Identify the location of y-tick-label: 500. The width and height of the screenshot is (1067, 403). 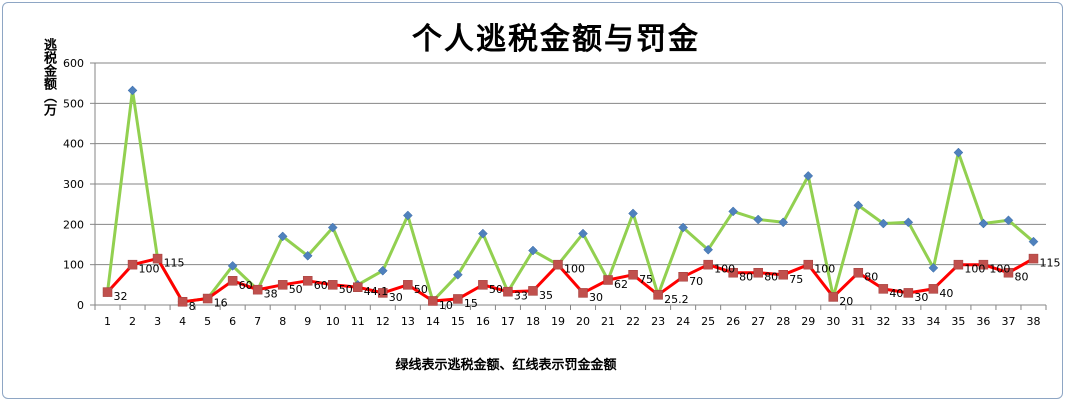
(73, 103).